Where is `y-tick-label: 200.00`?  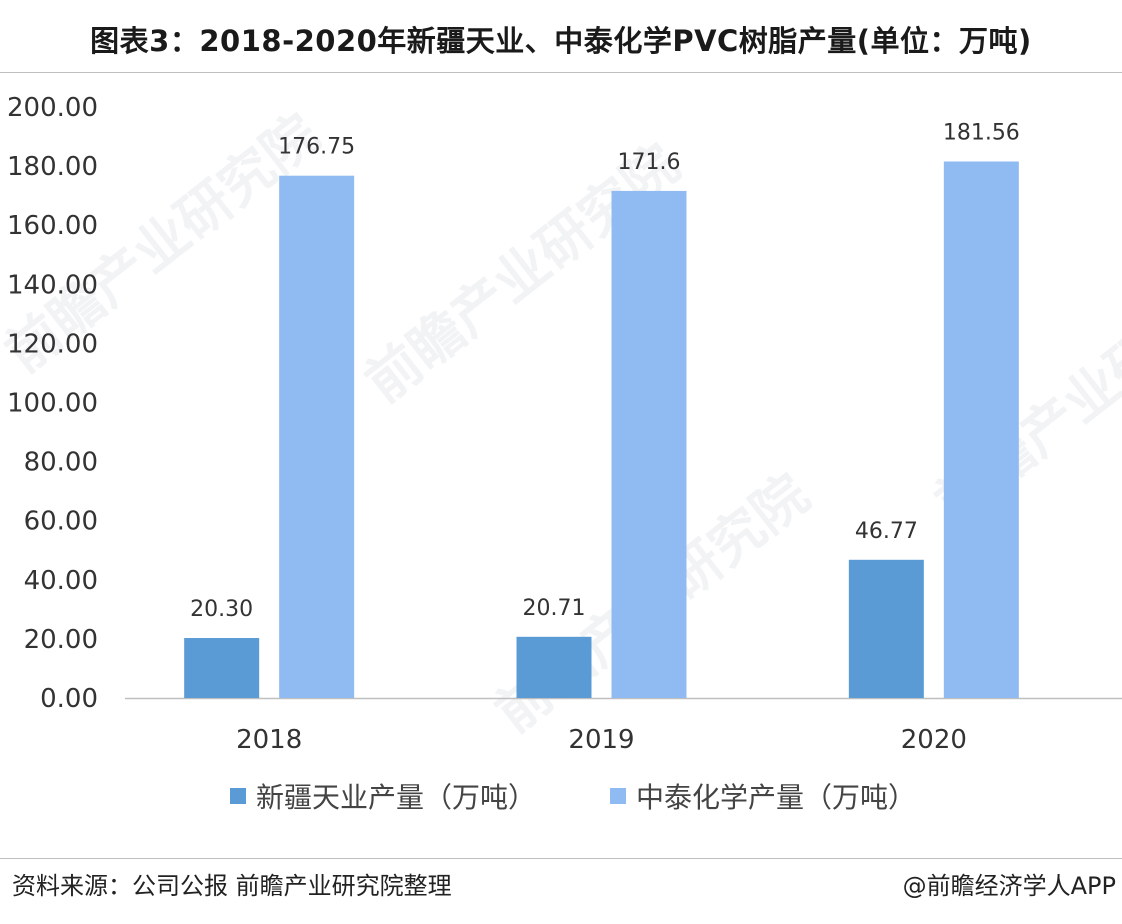
y-tick-label: 200.00 is located at coordinates (52, 108).